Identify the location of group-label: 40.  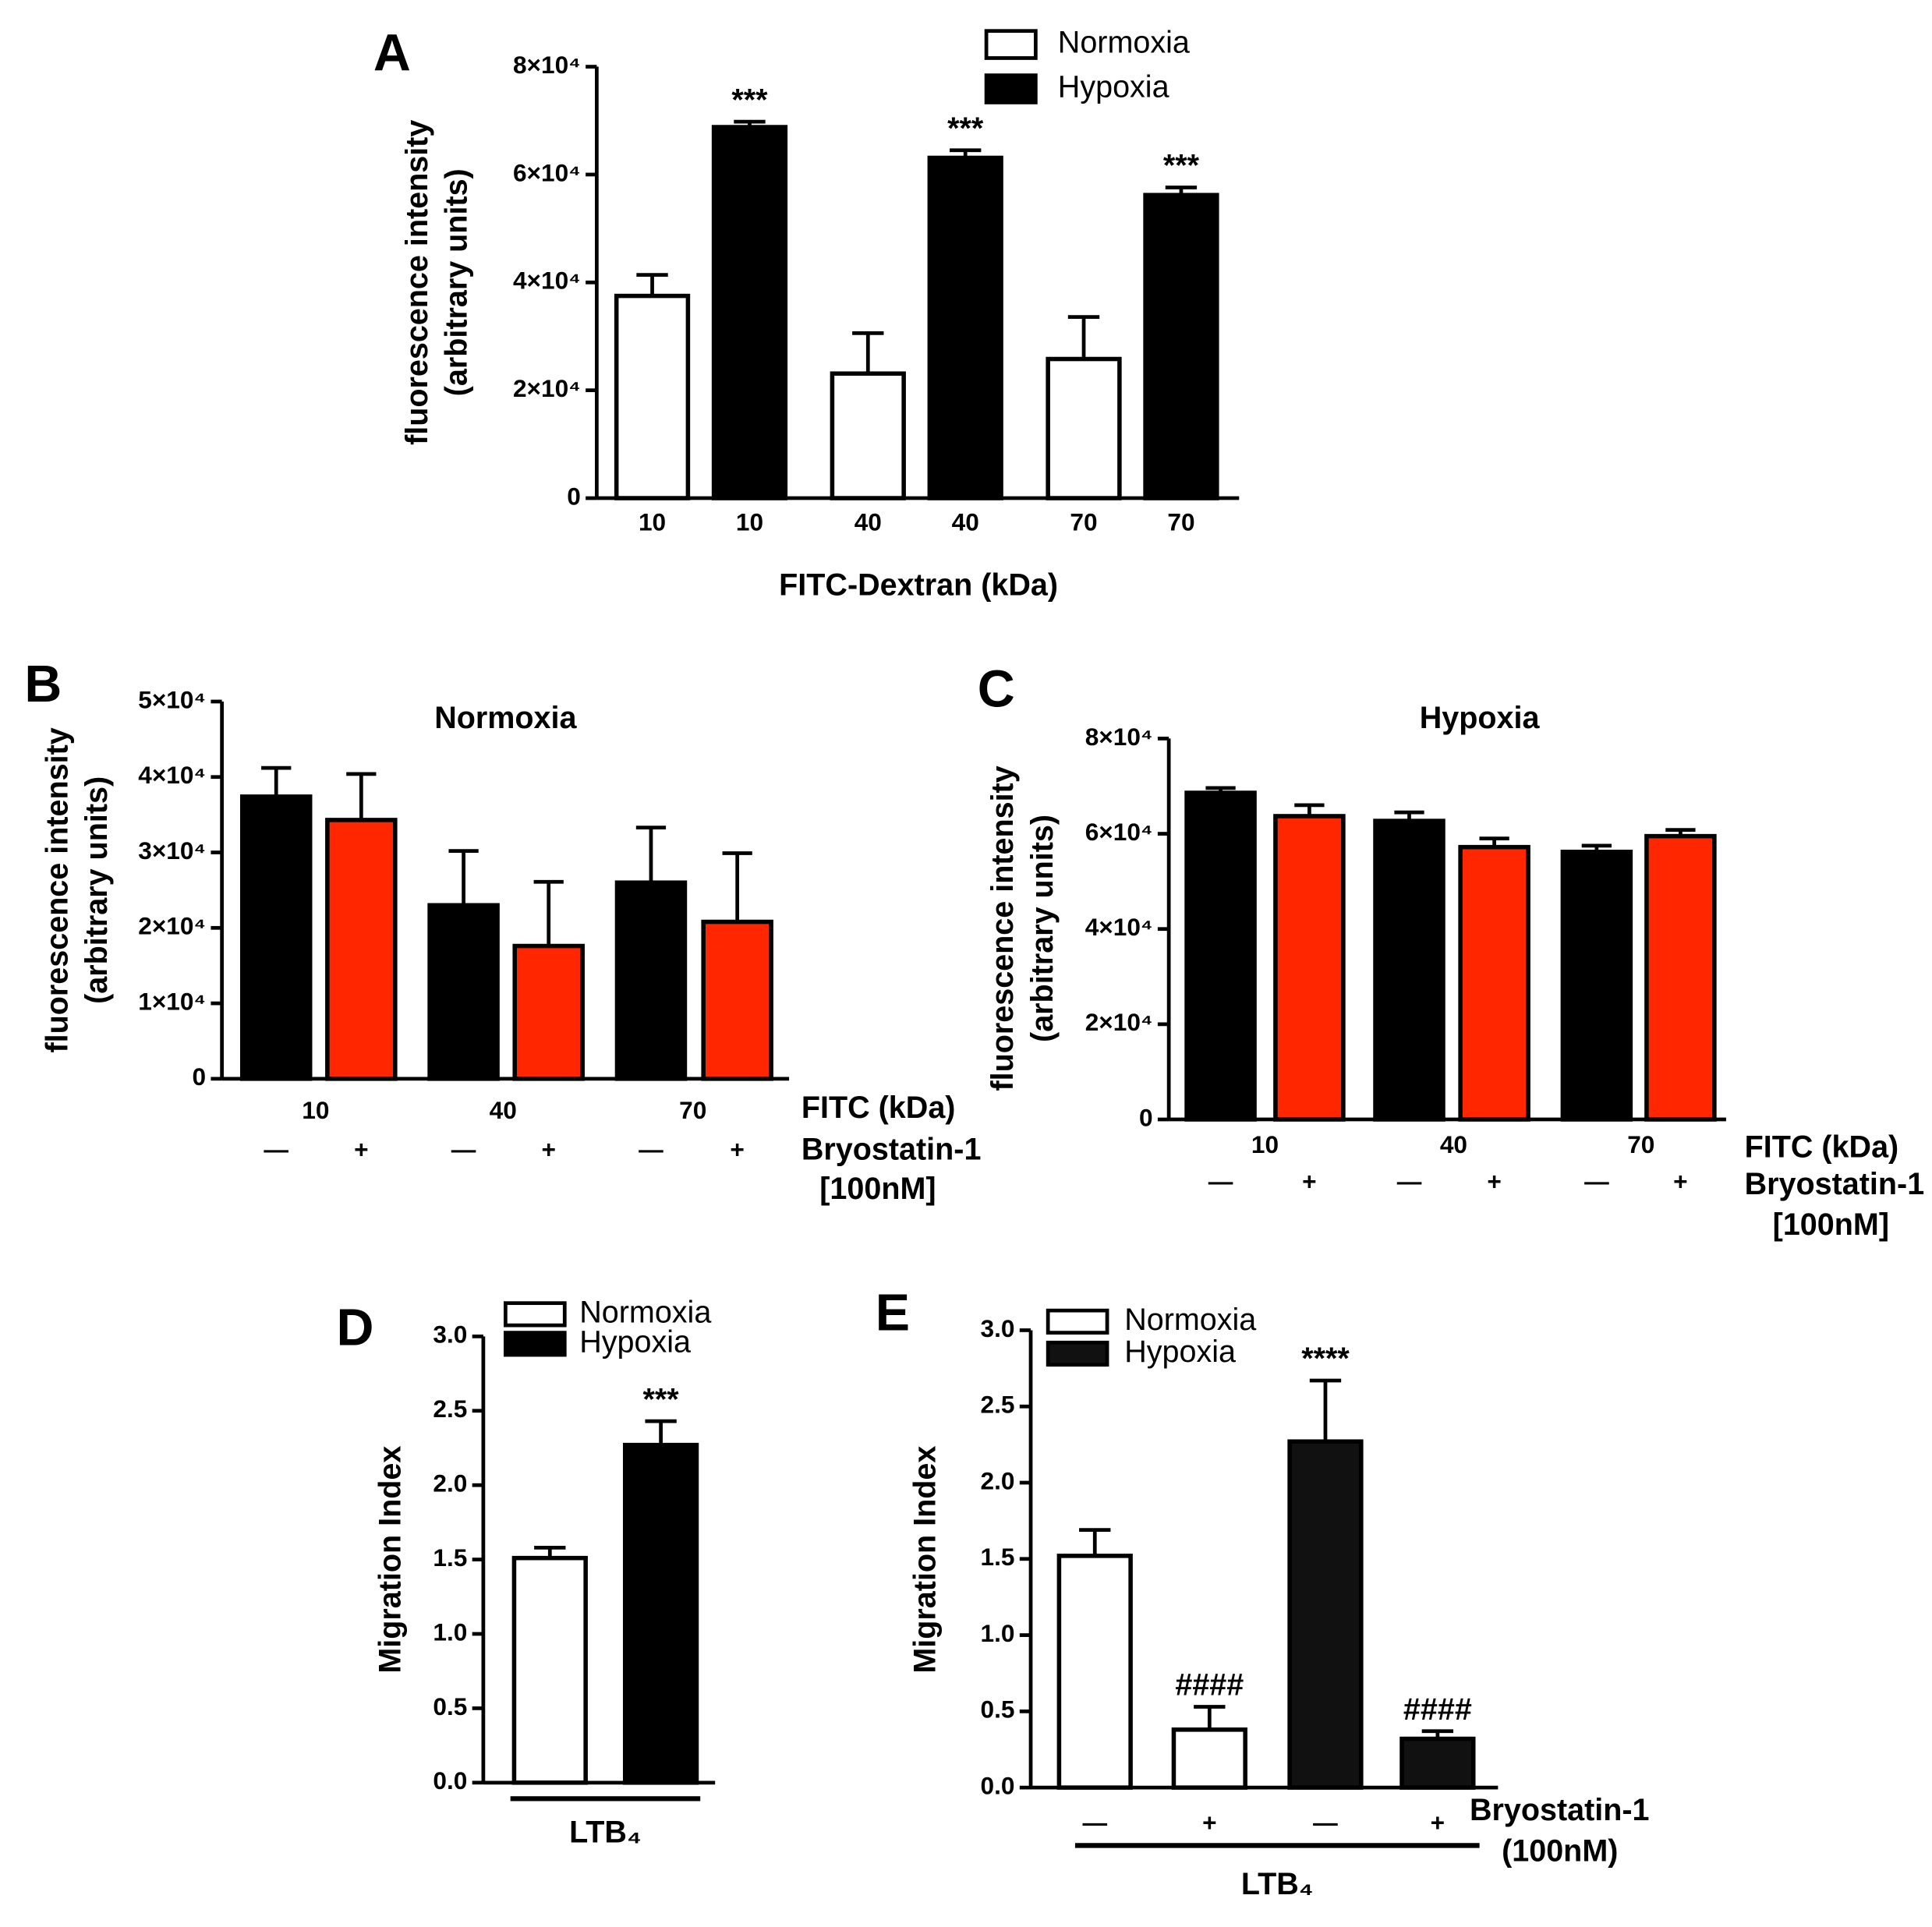
(503, 1110).